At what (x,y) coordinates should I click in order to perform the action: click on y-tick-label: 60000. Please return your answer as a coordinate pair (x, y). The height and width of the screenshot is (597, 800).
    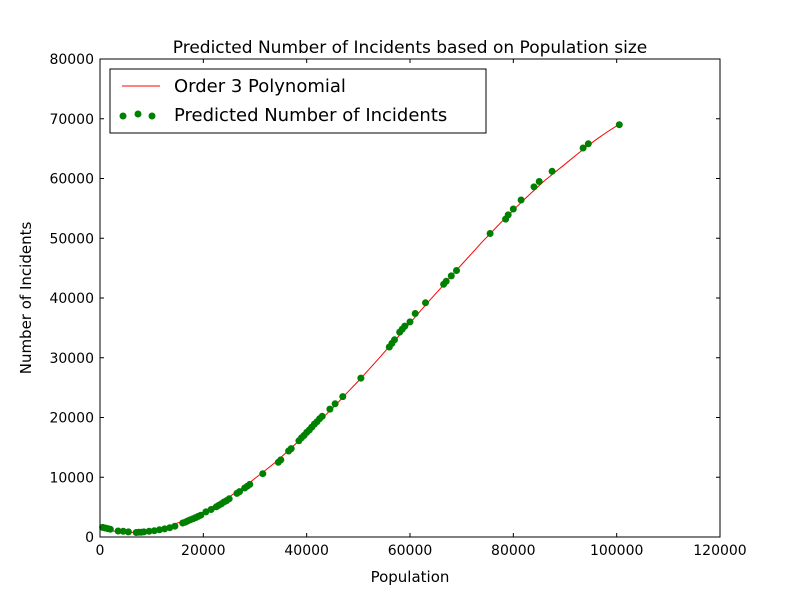
    Looking at the image, I should click on (71, 180).